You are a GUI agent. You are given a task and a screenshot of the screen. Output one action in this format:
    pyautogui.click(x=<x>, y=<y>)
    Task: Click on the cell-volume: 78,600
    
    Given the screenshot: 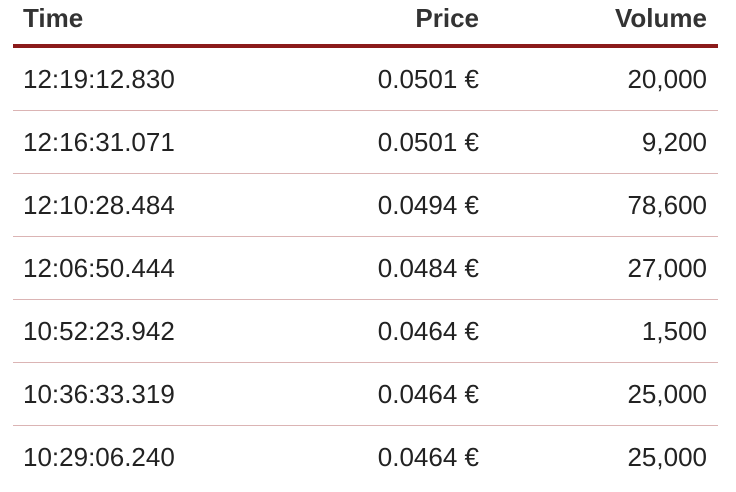 What is the action you would take?
    pyautogui.click(x=605, y=205)
    